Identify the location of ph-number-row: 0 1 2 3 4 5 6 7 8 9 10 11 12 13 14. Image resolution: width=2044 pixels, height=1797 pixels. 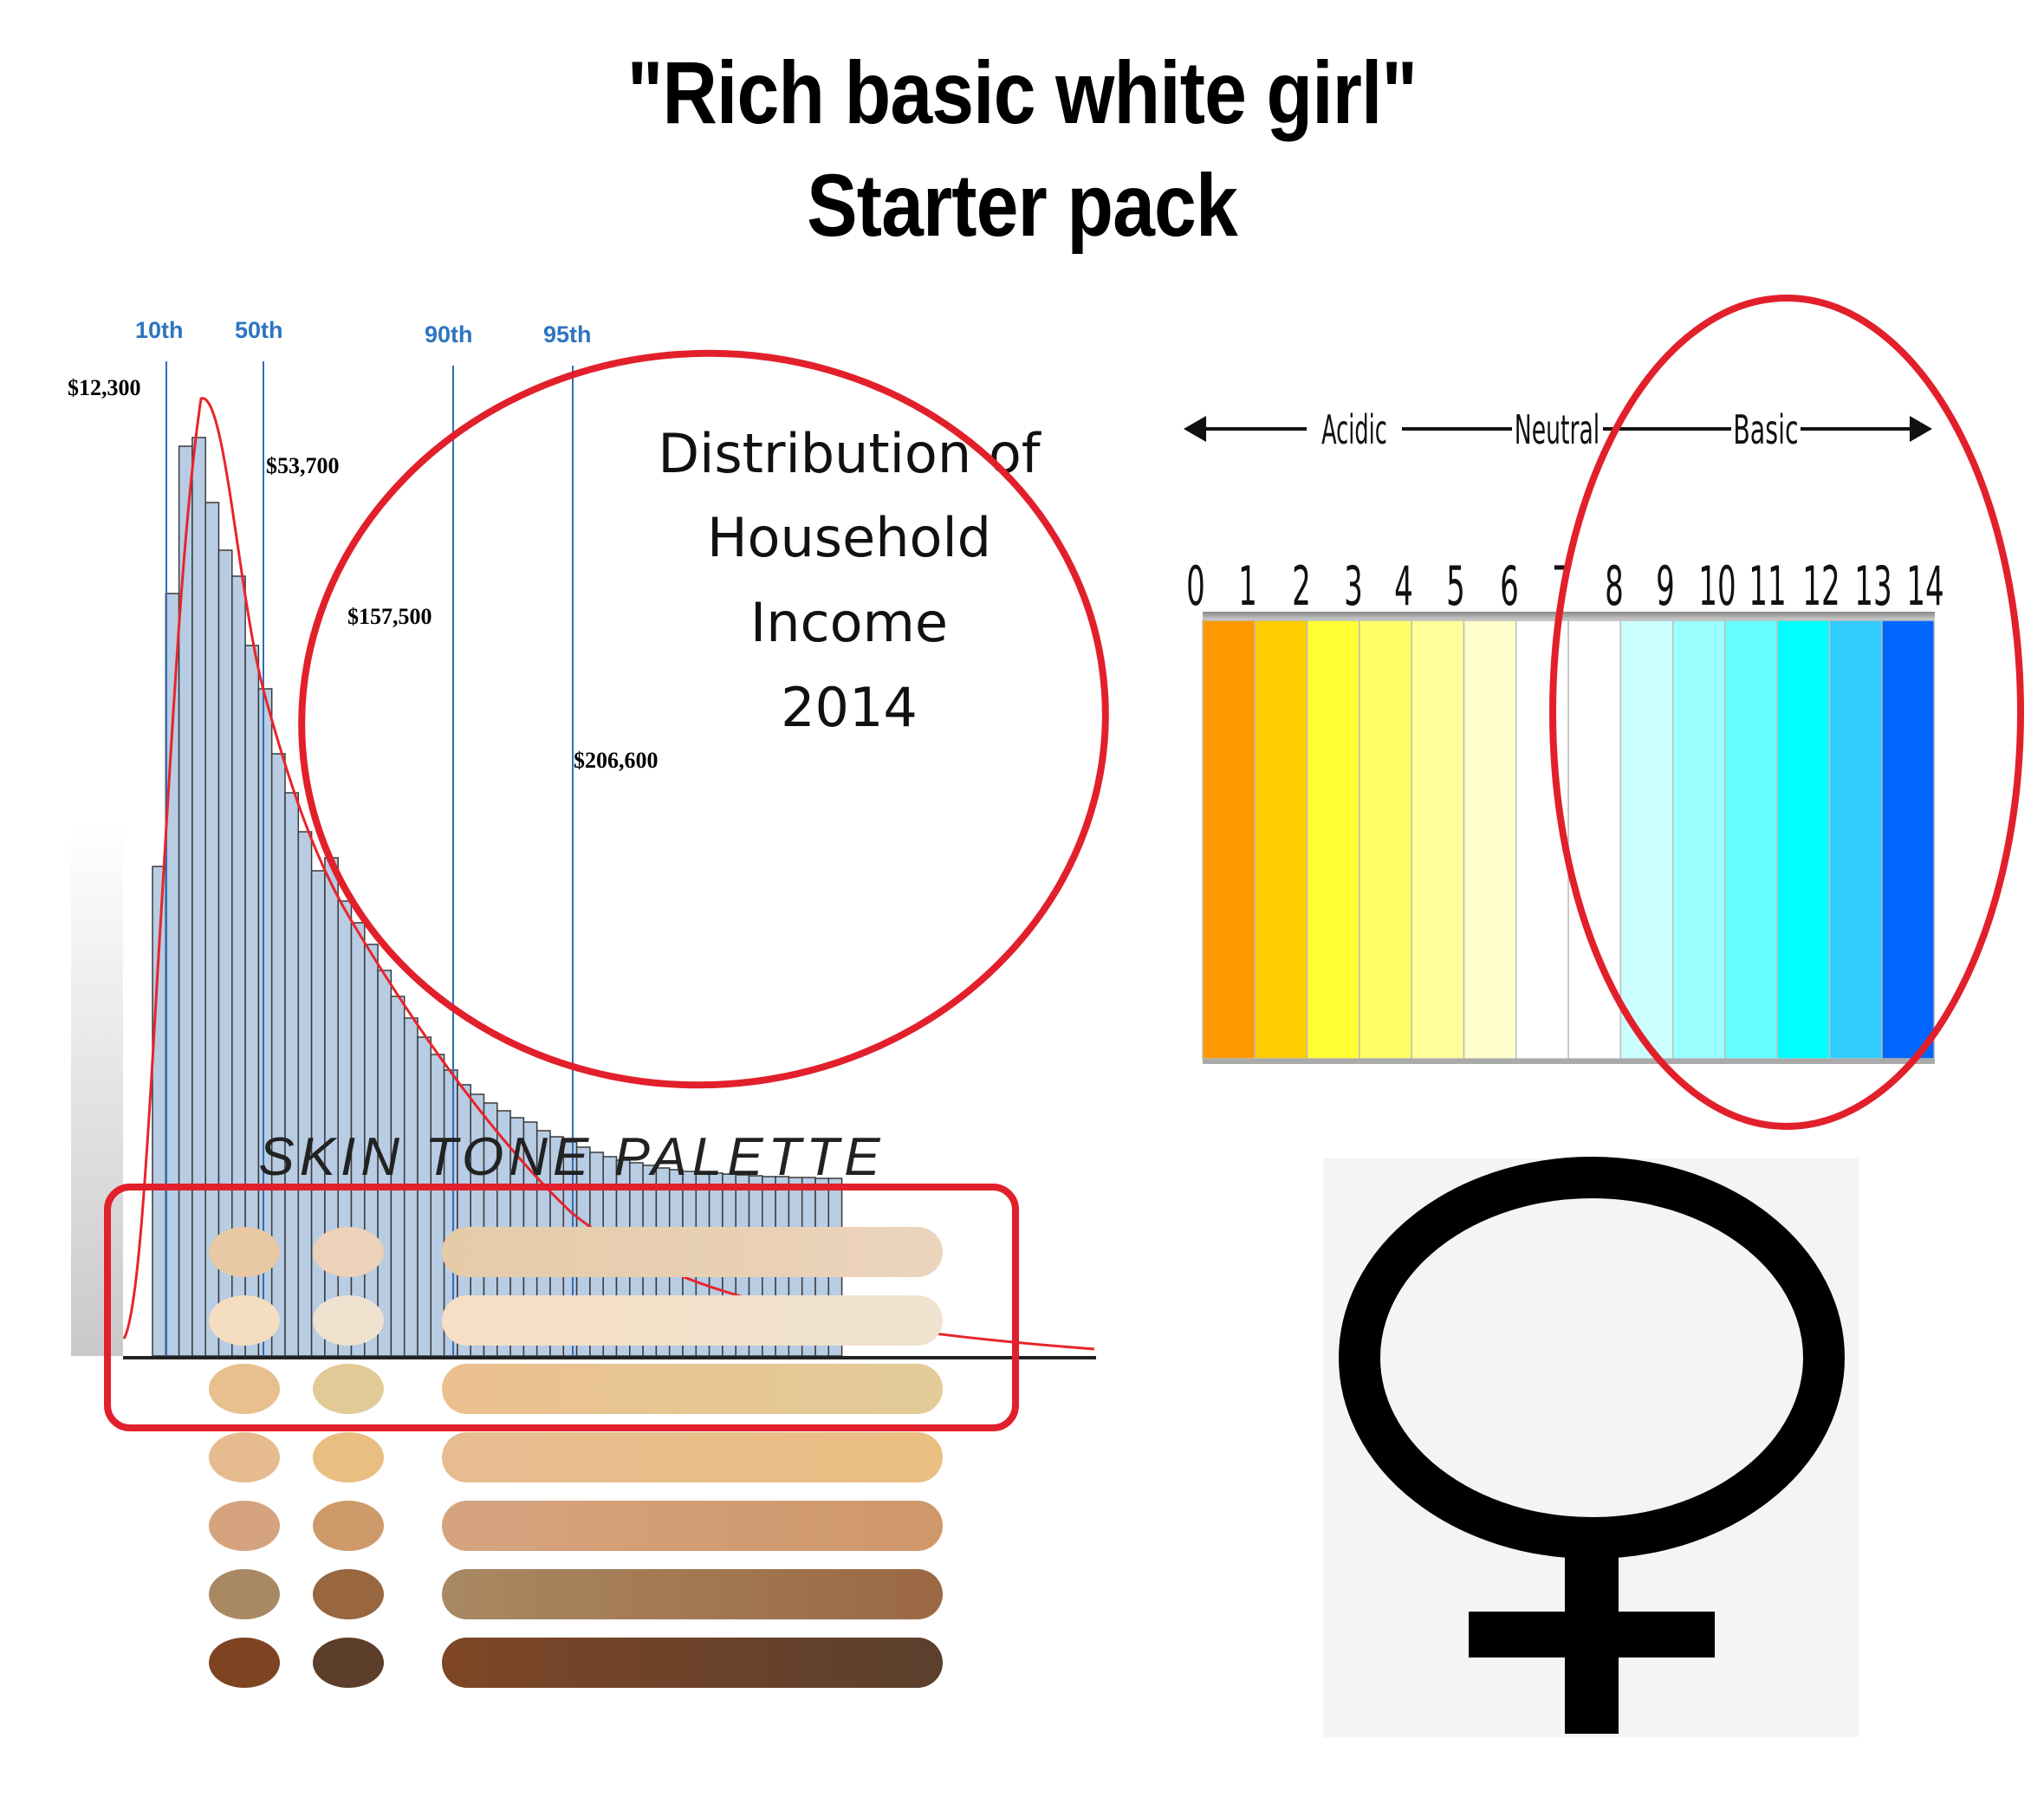
(1565, 586).